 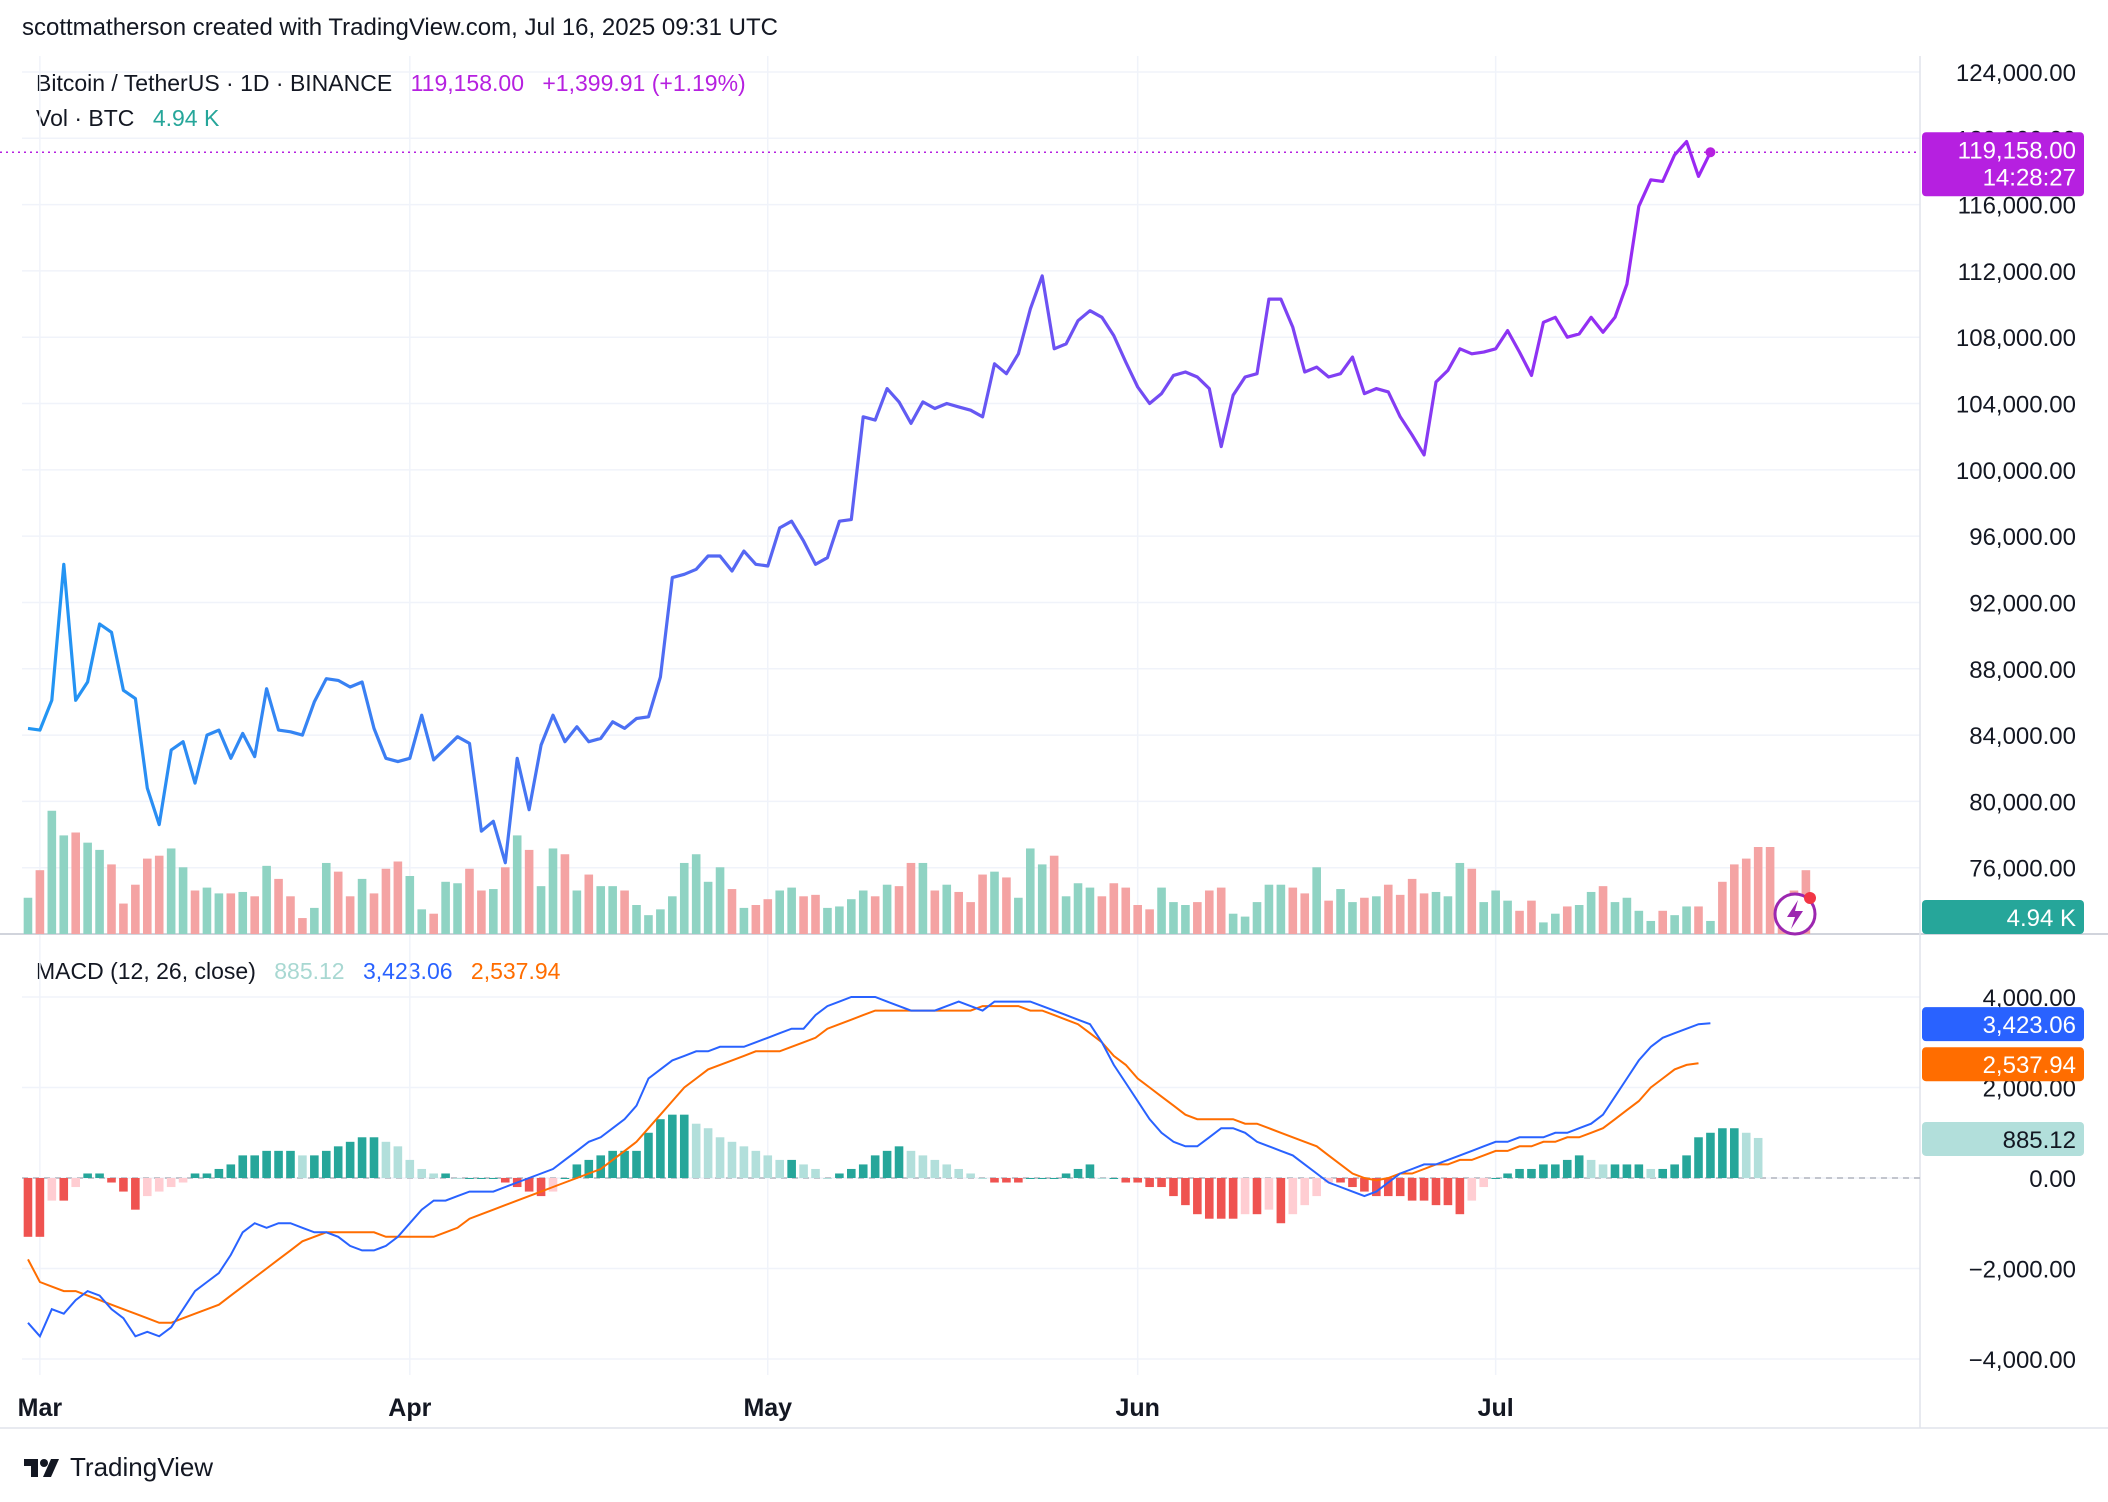 I want to click on volume-badge: 4.94 K, so click(x=2003, y=917).